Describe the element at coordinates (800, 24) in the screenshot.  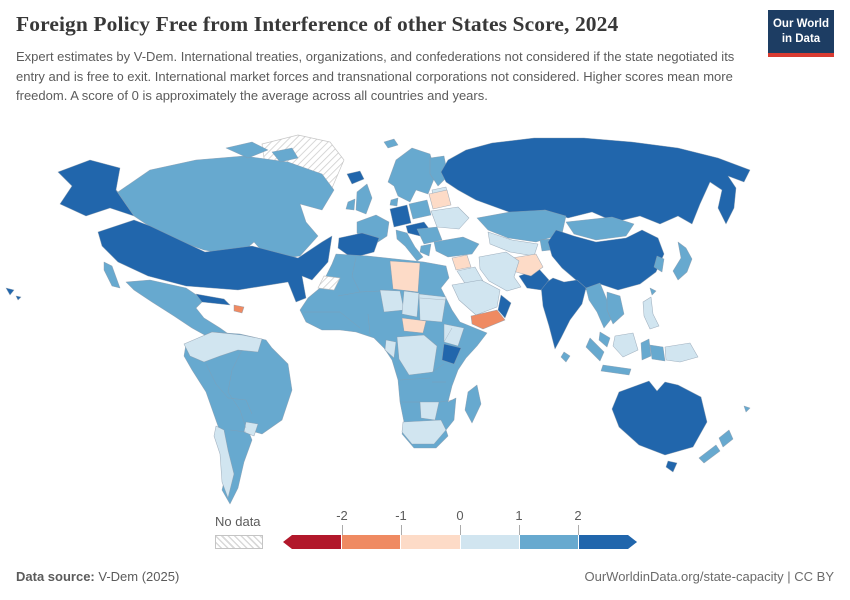
I see `owid-logo-line1: Our World` at that location.